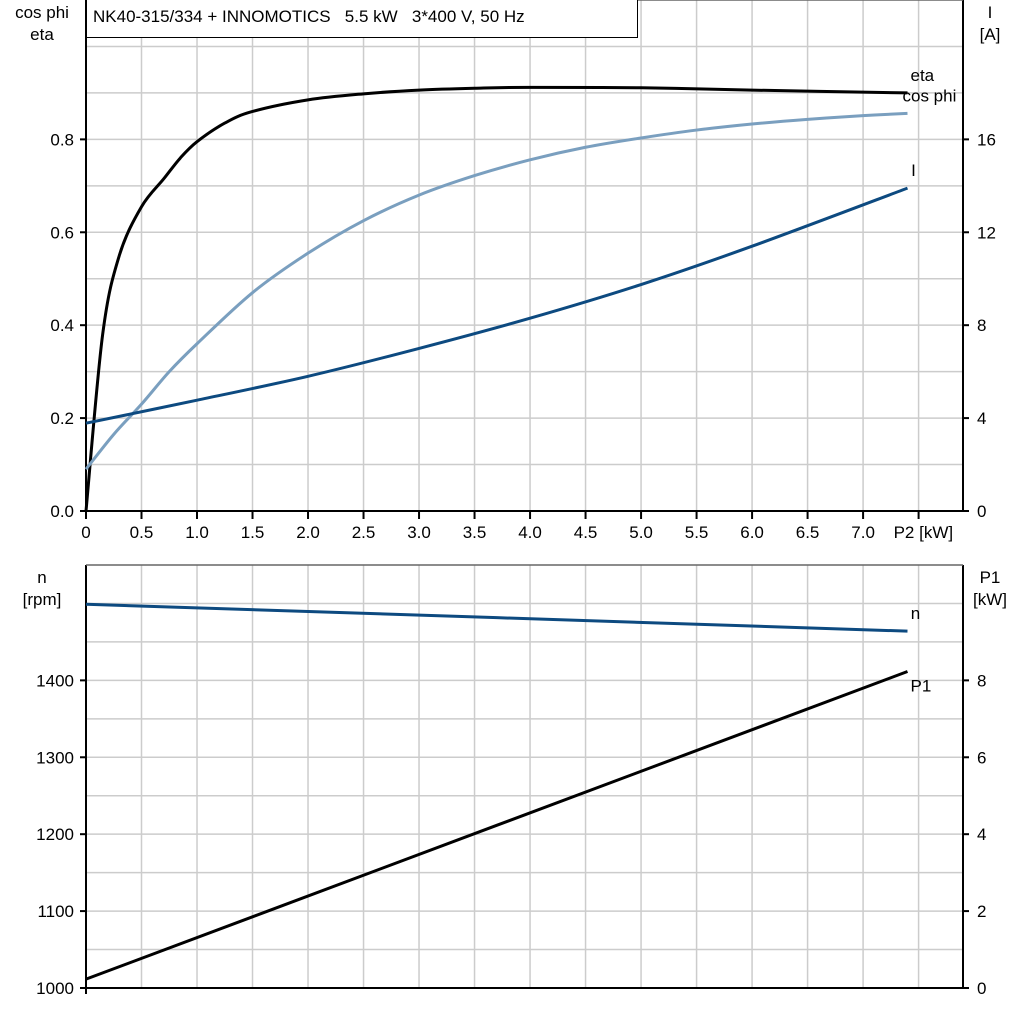 Image resolution: width=1024 pixels, height=1024 pixels. Describe the element at coordinates (530, 532) in the screenshot. I see `x-tick-label: 4.0` at that location.